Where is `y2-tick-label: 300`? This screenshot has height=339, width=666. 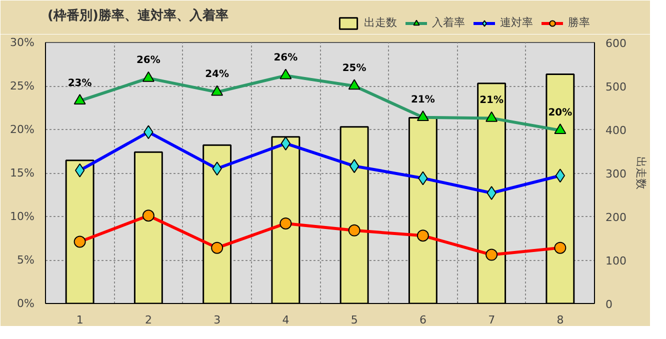
y2-tick-label: 300 is located at coordinates (616, 174).